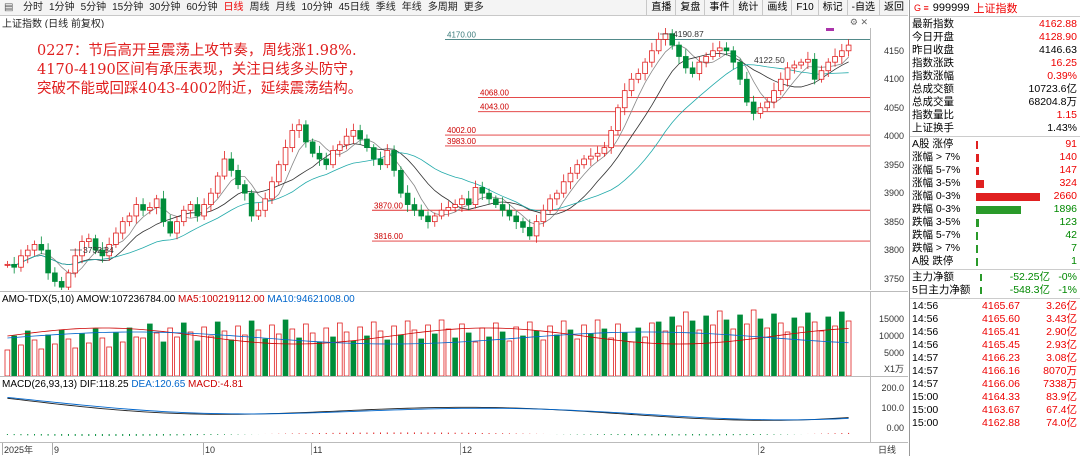 The image size is (1080, 456). What do you see at coordinates (925, 319) in the screenshot?
I see `tick-time: 14:56` at bounding box center [925, 319].